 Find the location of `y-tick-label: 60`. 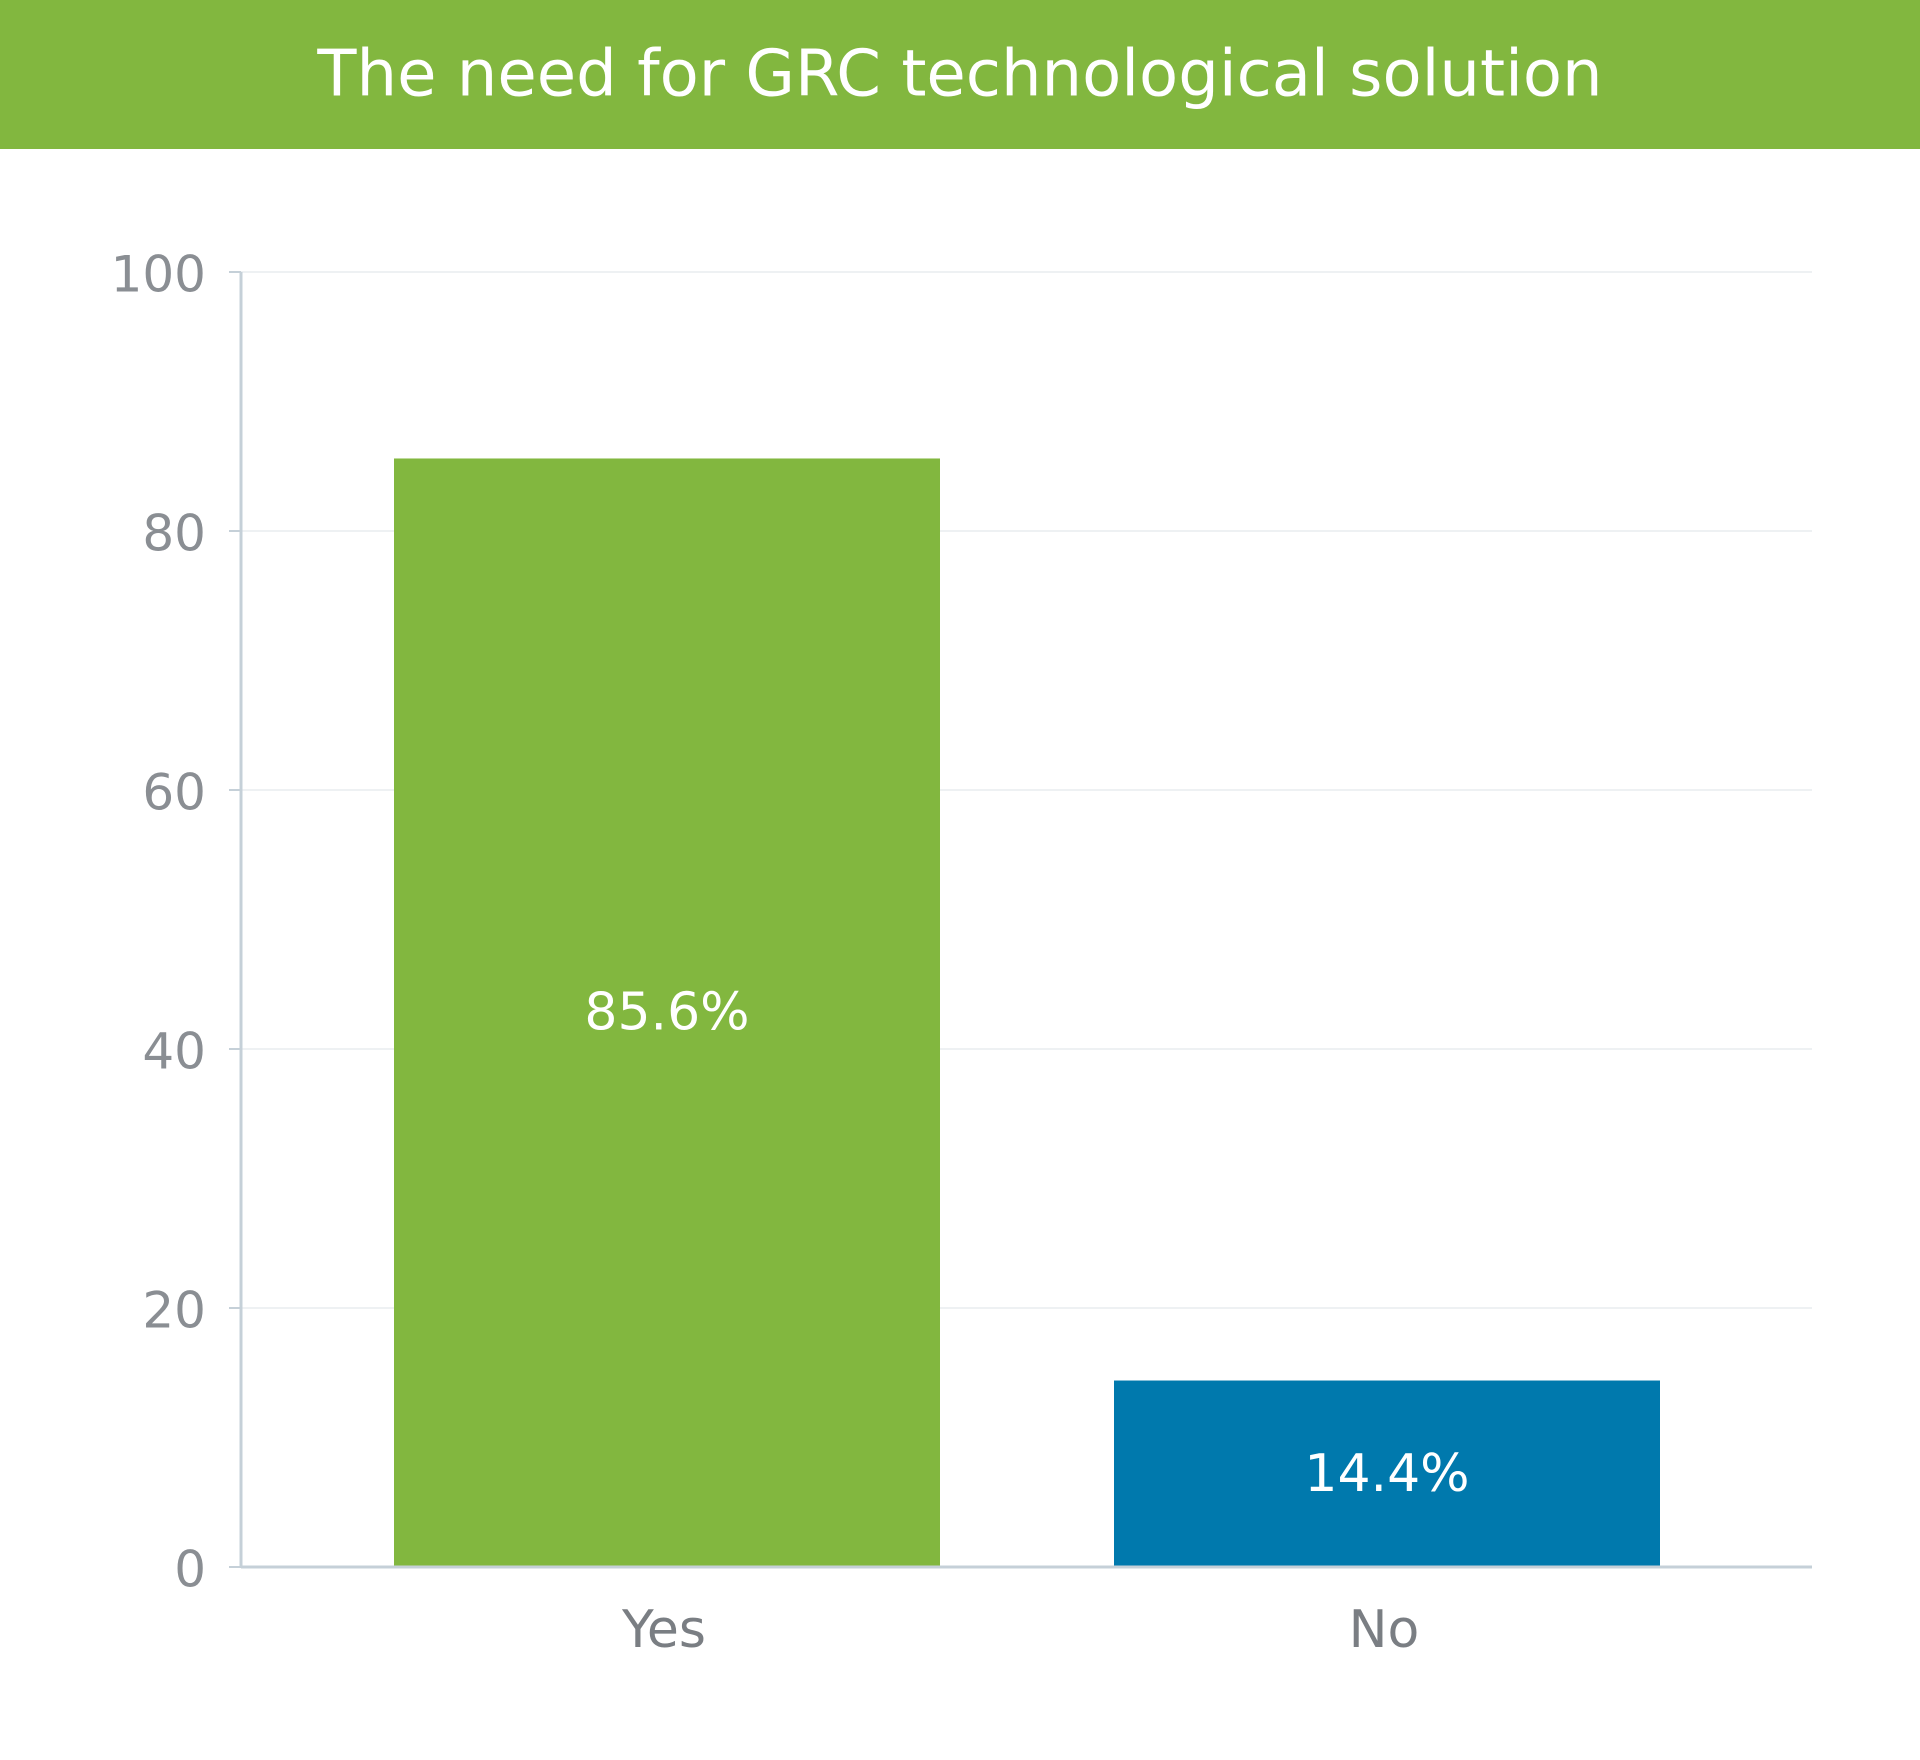

y-tick-label: 60 is located at coordinates (174, 793).